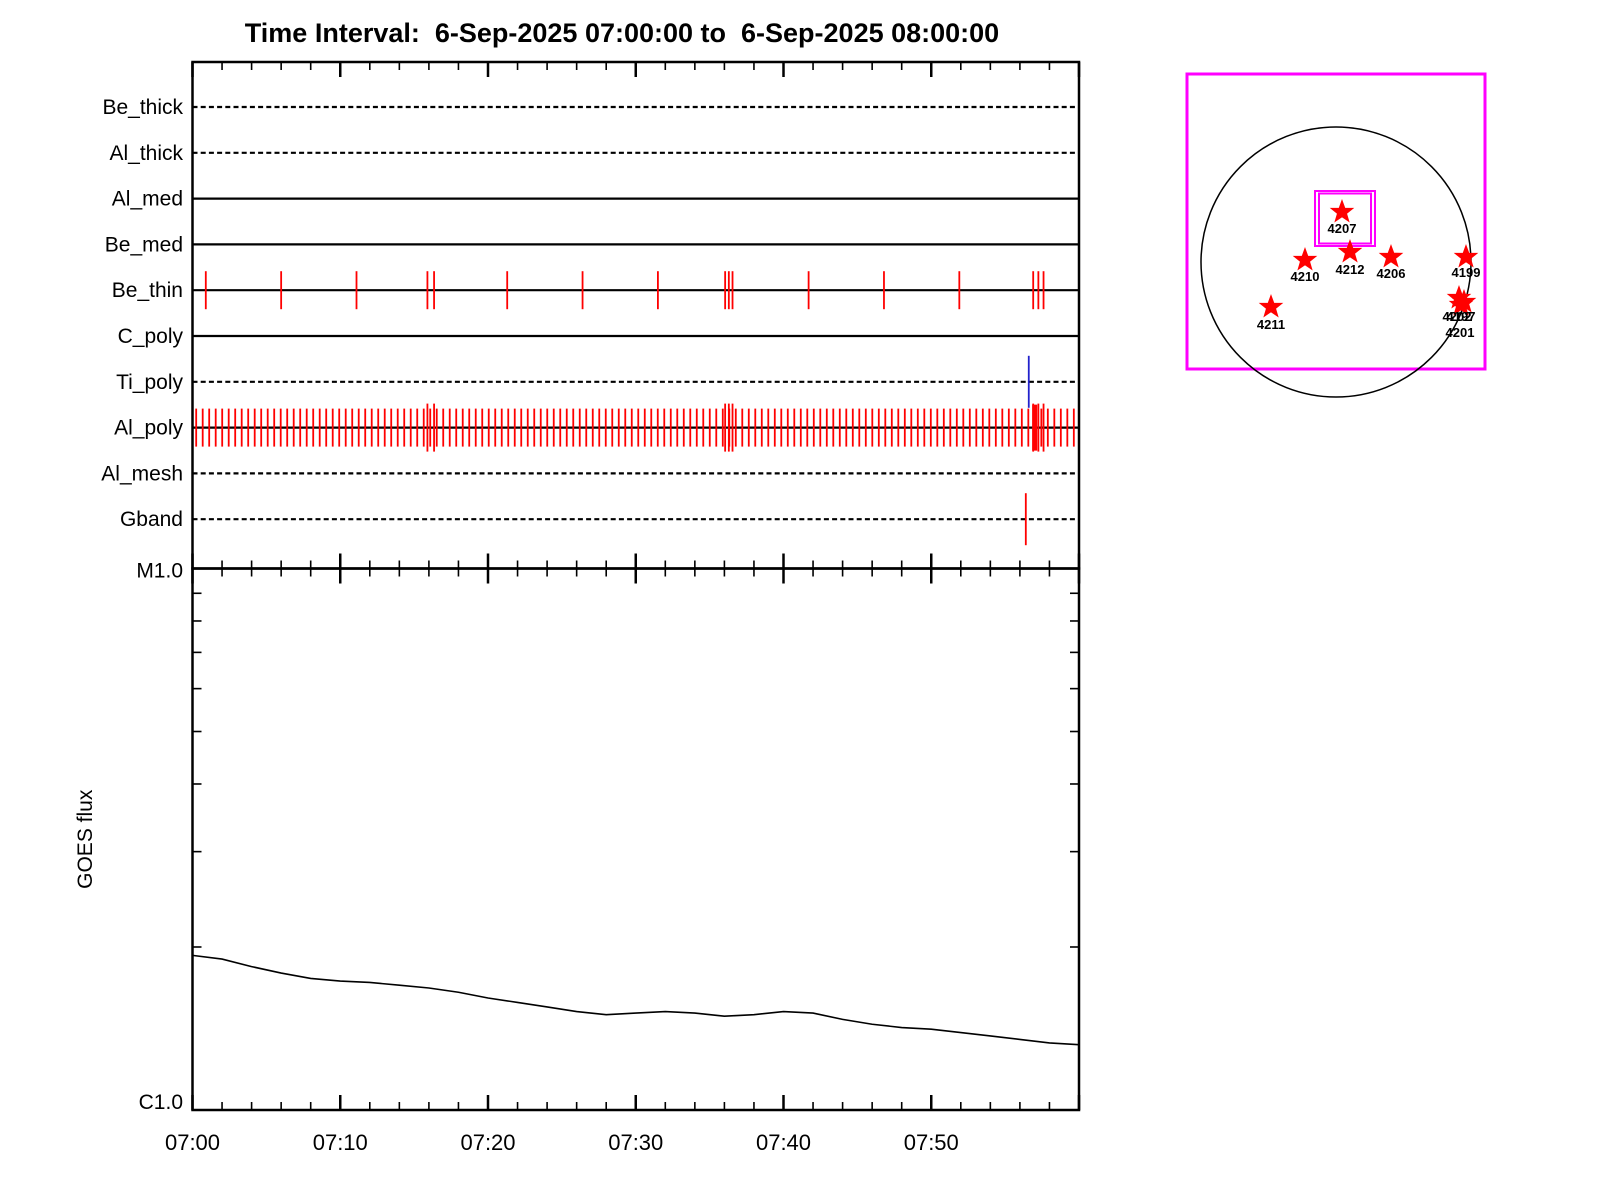 This screenshot has height=1200, width=1600. What do you see at coordinates (1460, 332) in the screenshot?
I see `ar-label-4201: 4201` at bounding box center [1460, 332].